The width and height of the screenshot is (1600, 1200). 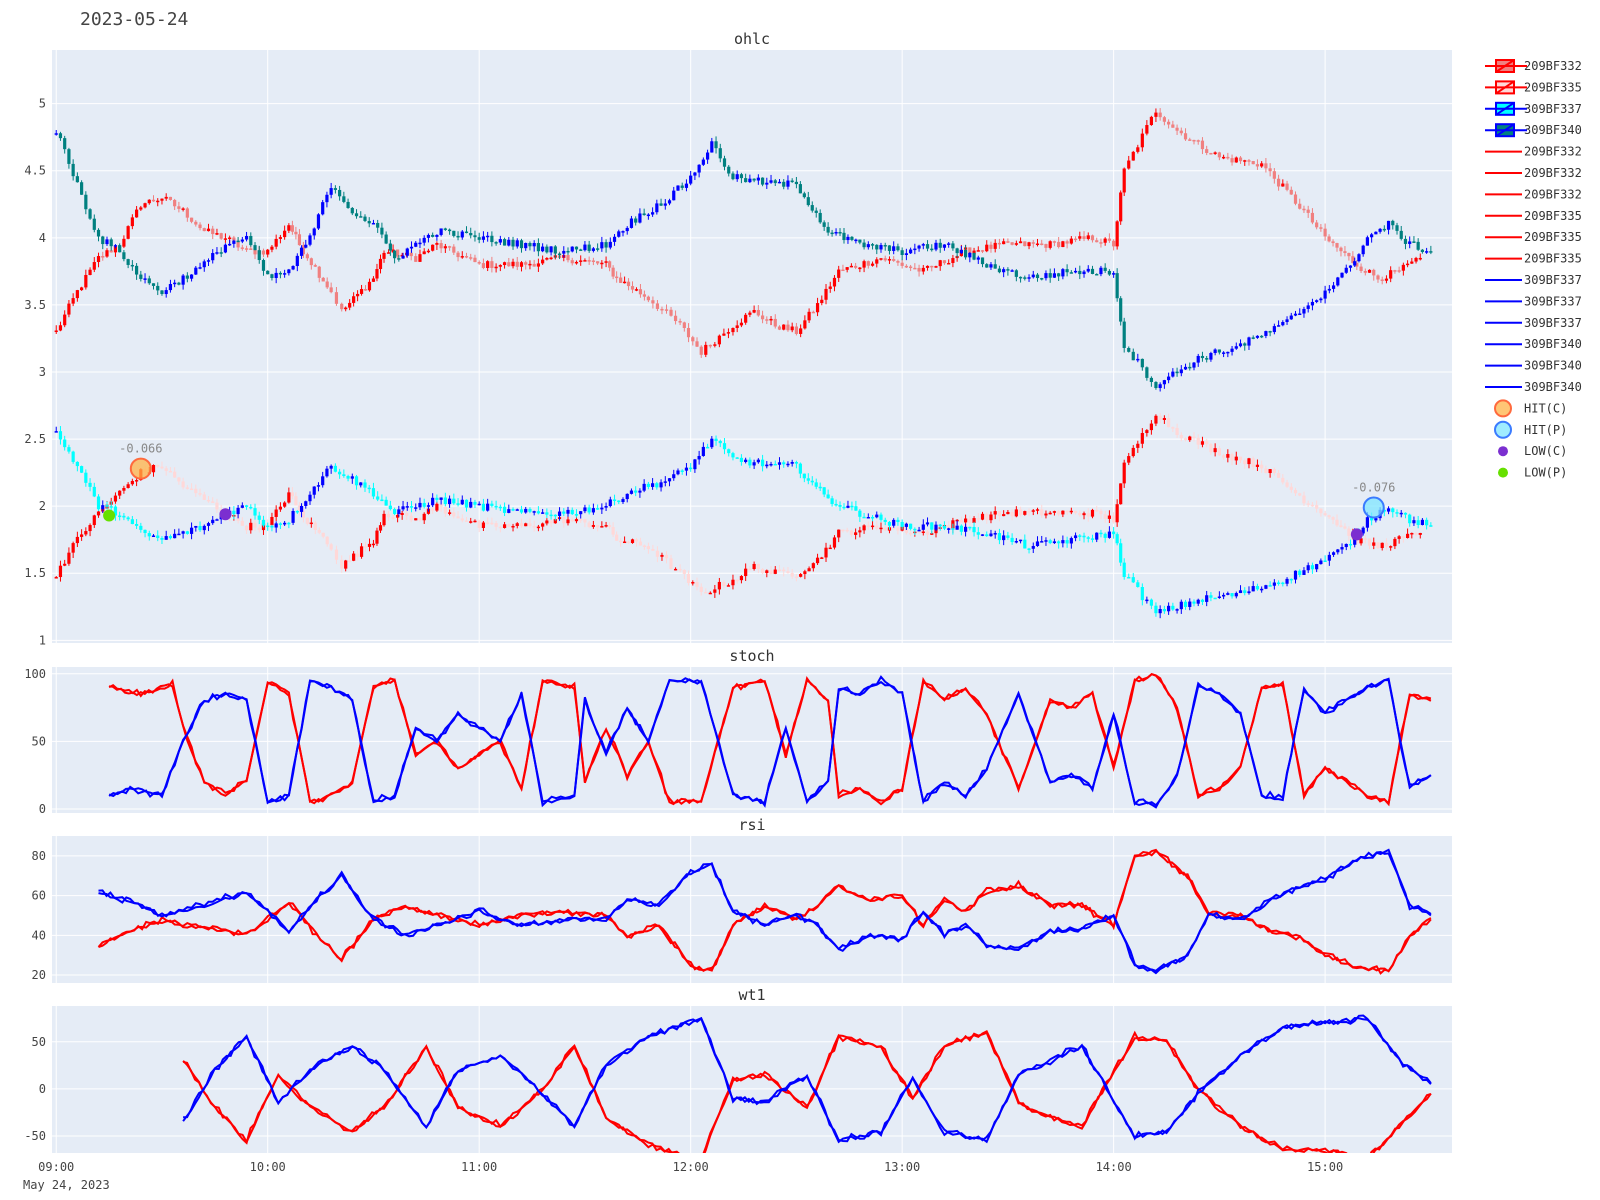 What do you see at coordinates (1530, 408) in the screenshot?
I see `legend-item: HIT(C)` at bounding box center [1530, 408].